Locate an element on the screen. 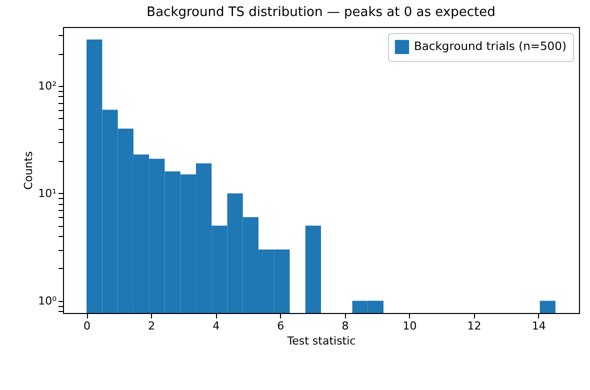 The height and width of the screenshot is (390, 590). chart-title: Background TS distribution — peaks at 0 as expected is located at coordinates (321, 12).